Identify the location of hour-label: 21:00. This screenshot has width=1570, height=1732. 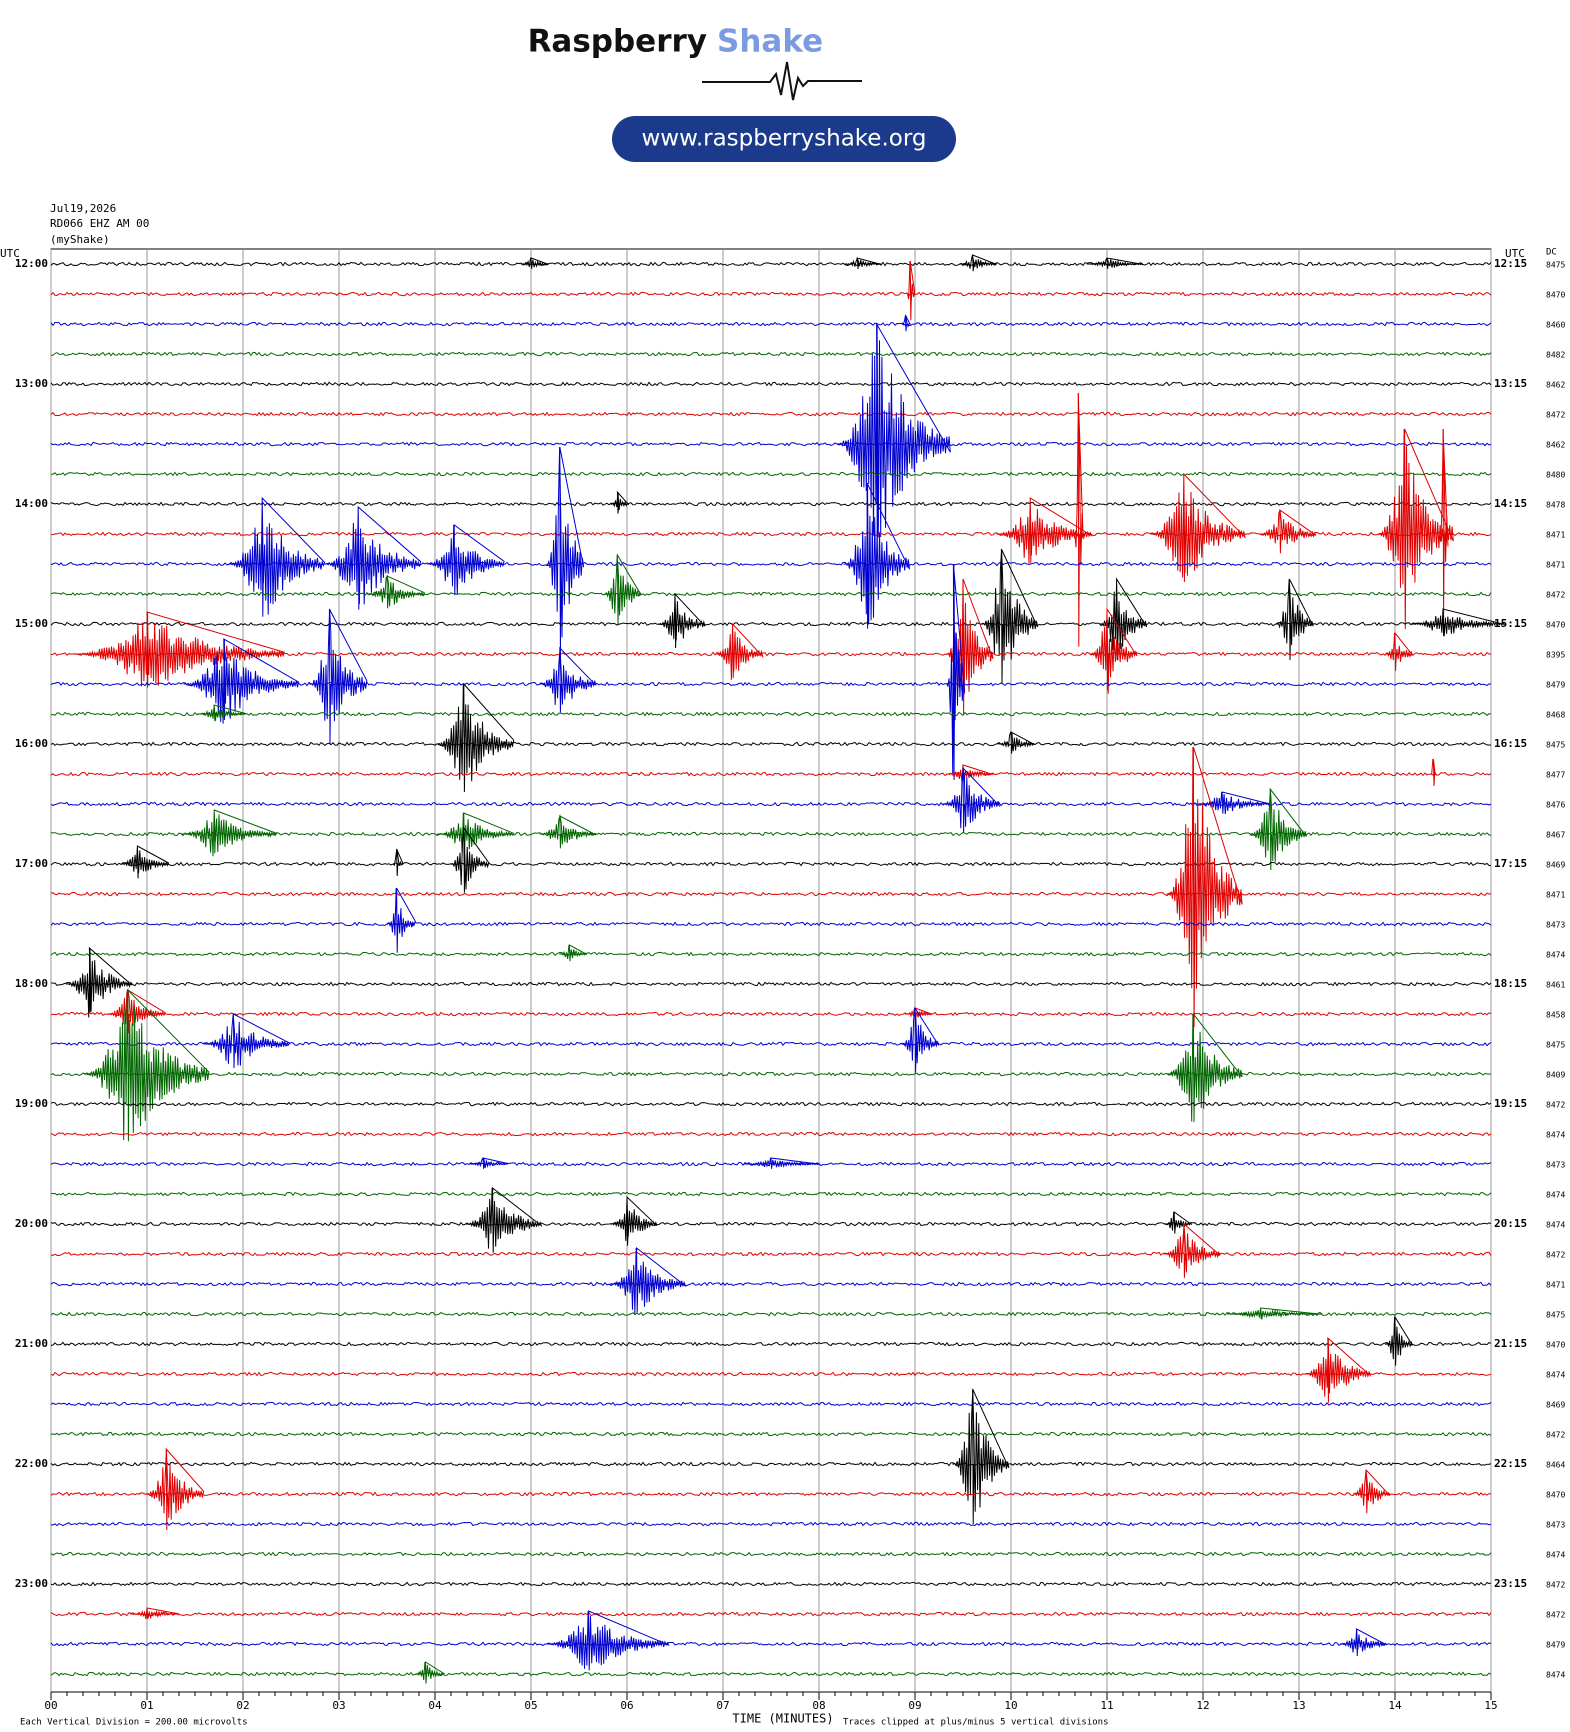
(31, 1343).